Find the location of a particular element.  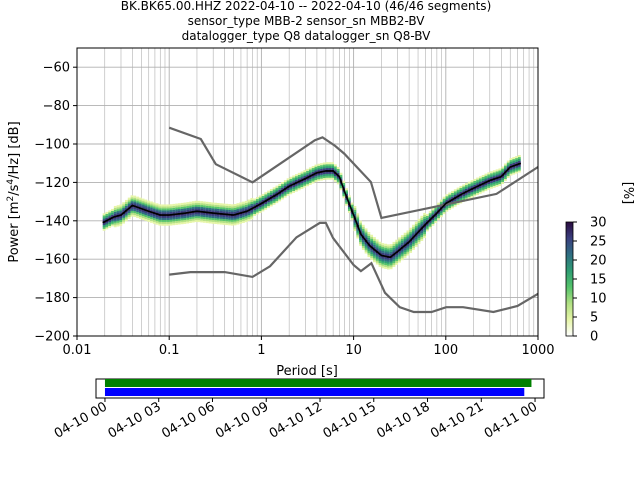

colorbar-label: [%] is located at coordinates (627, 193).